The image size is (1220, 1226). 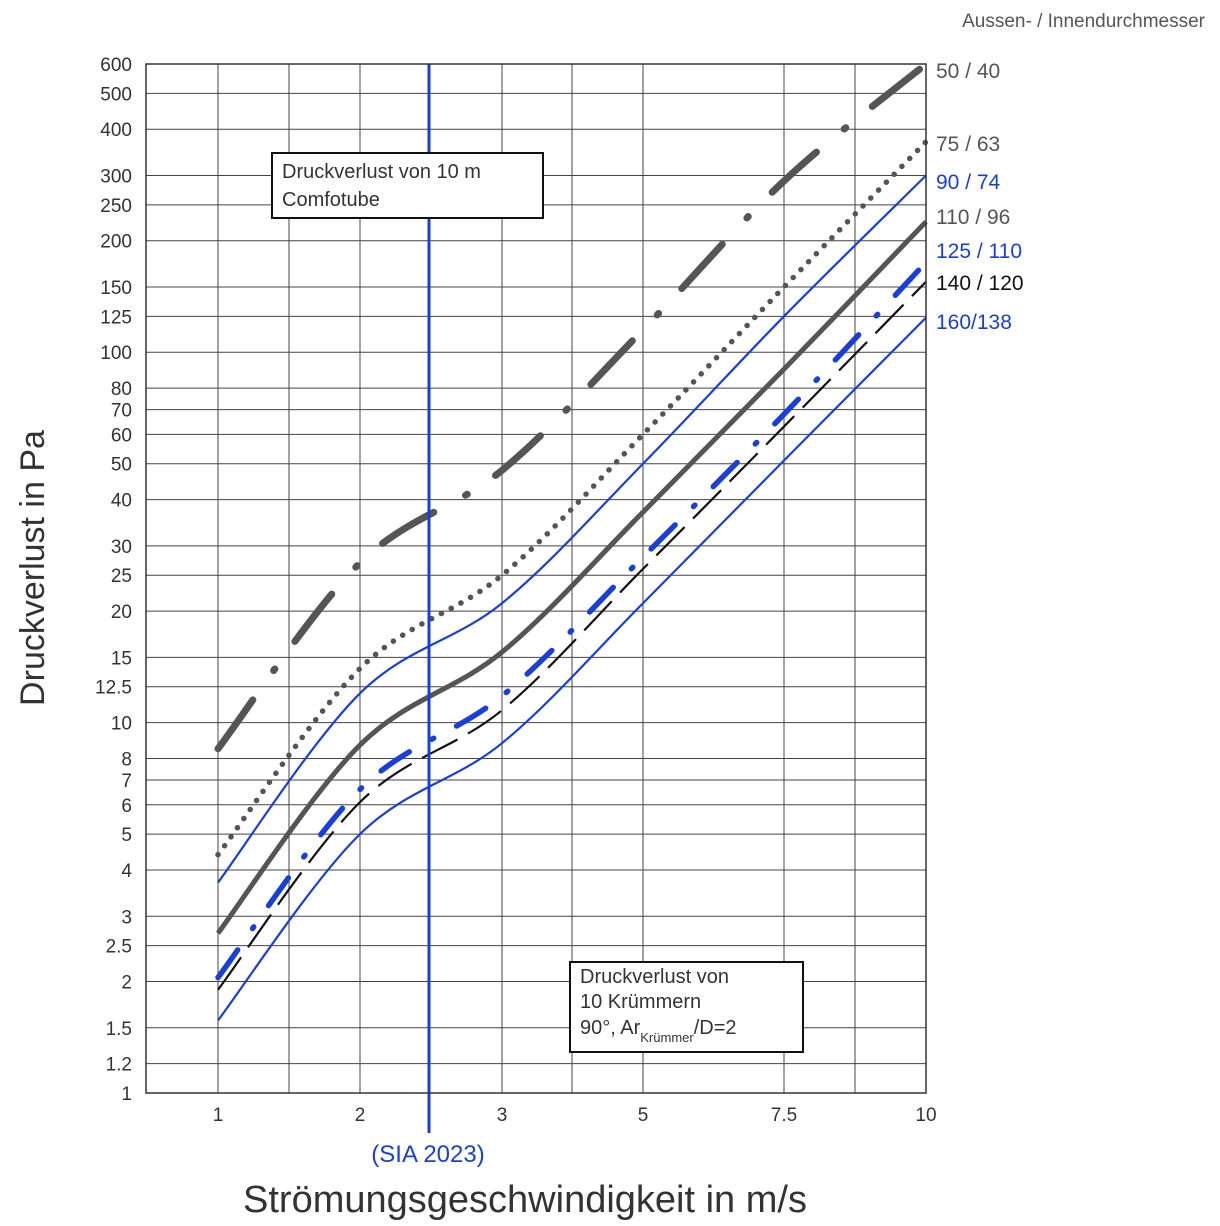 What do you see at coordinates (654, 977) in the screenshot?
I see `bends-box-line-1: Druckverlust von` at bounding box center [654, 977].